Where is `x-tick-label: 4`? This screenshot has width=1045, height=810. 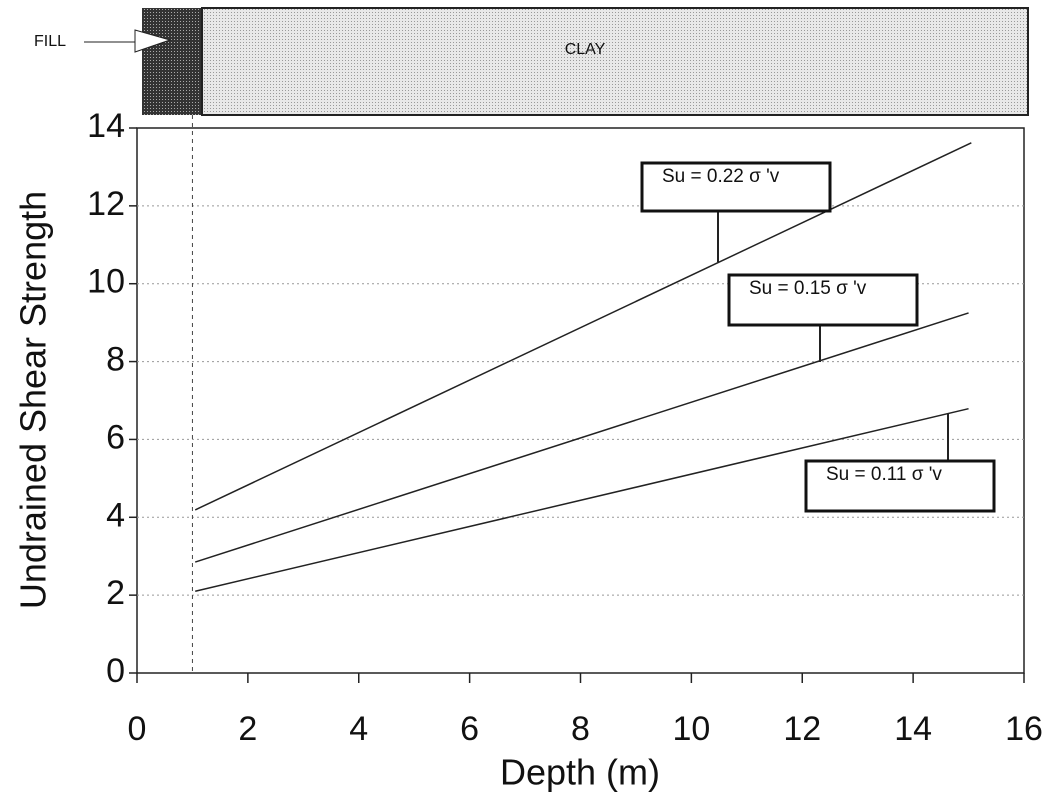
x-tick-label: 4 is located at coordinates (358, 729).